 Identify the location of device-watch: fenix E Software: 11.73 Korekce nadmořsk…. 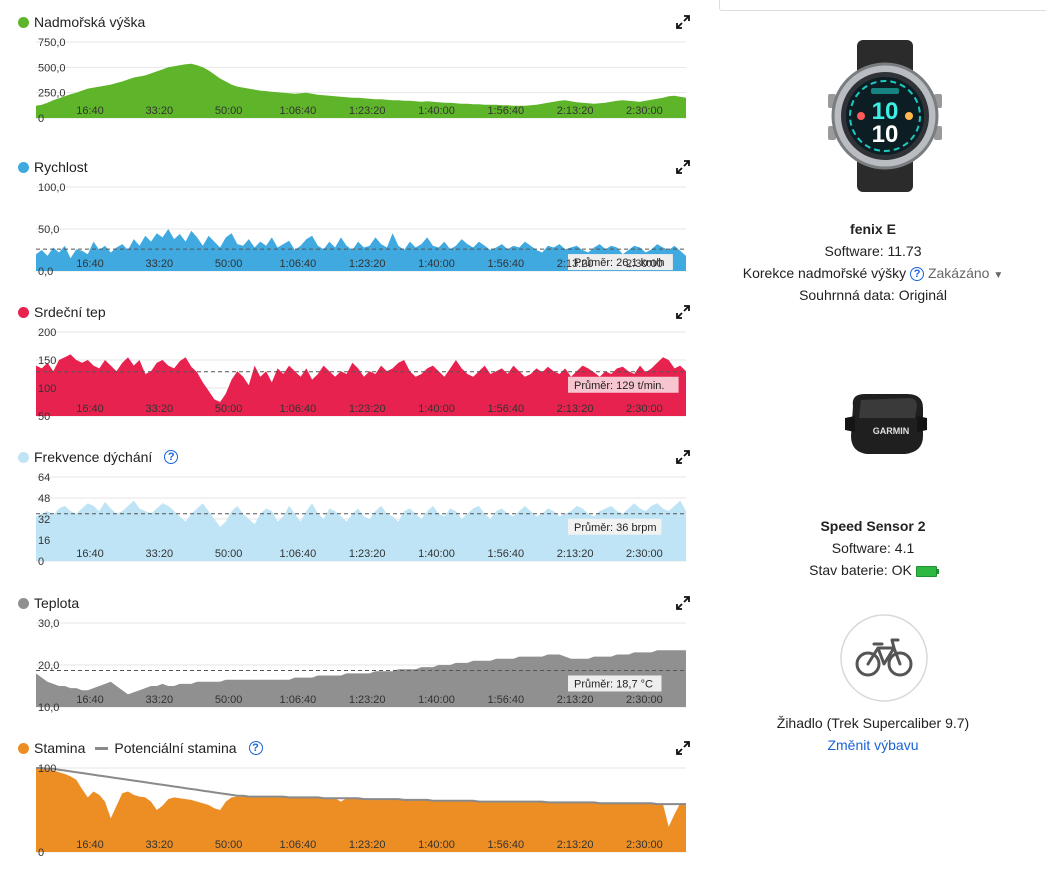
(873, 262).